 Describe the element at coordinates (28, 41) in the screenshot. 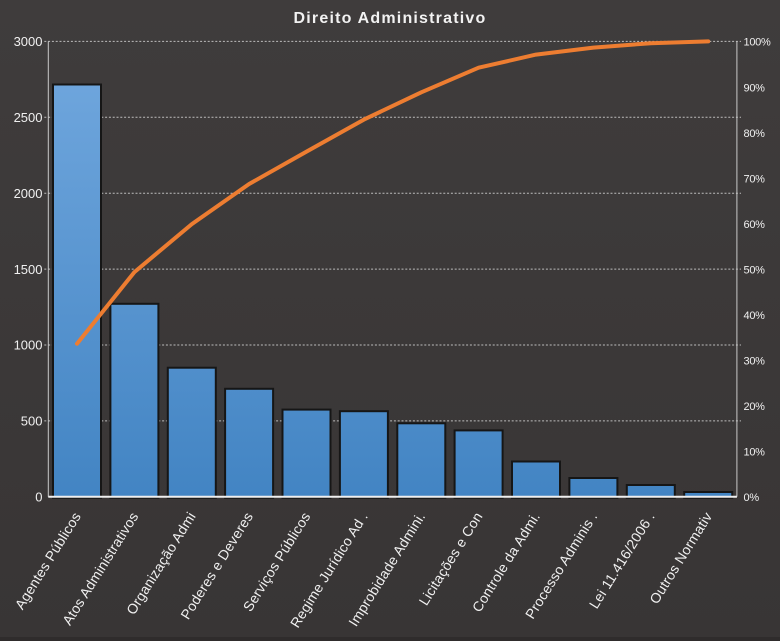

I see `svg-text: 3000` at that location.